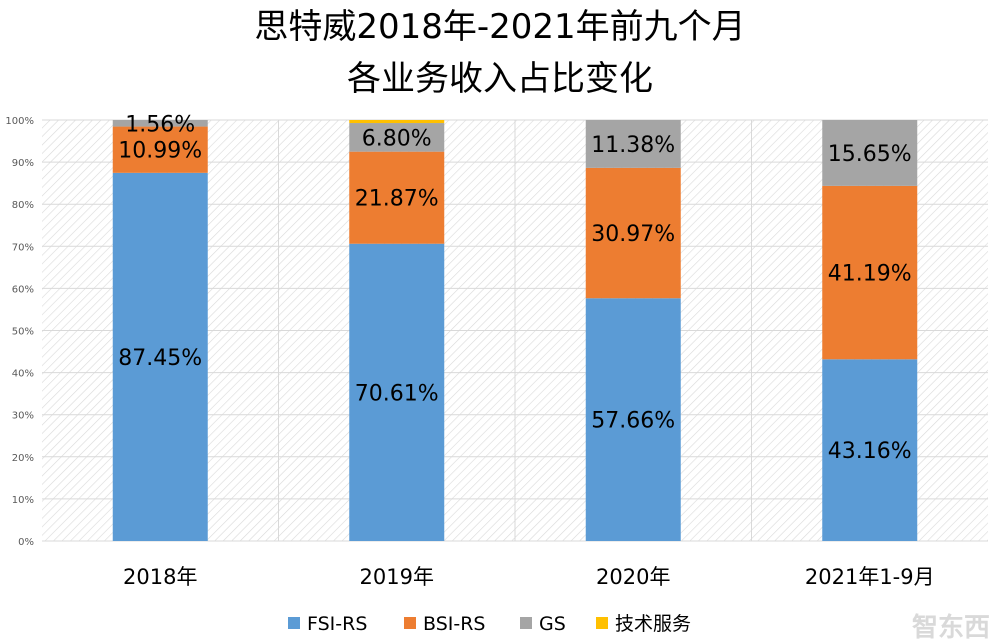 The image size is (1000, 644). I want to click on data-label: 15.65%, so click(870, 154).